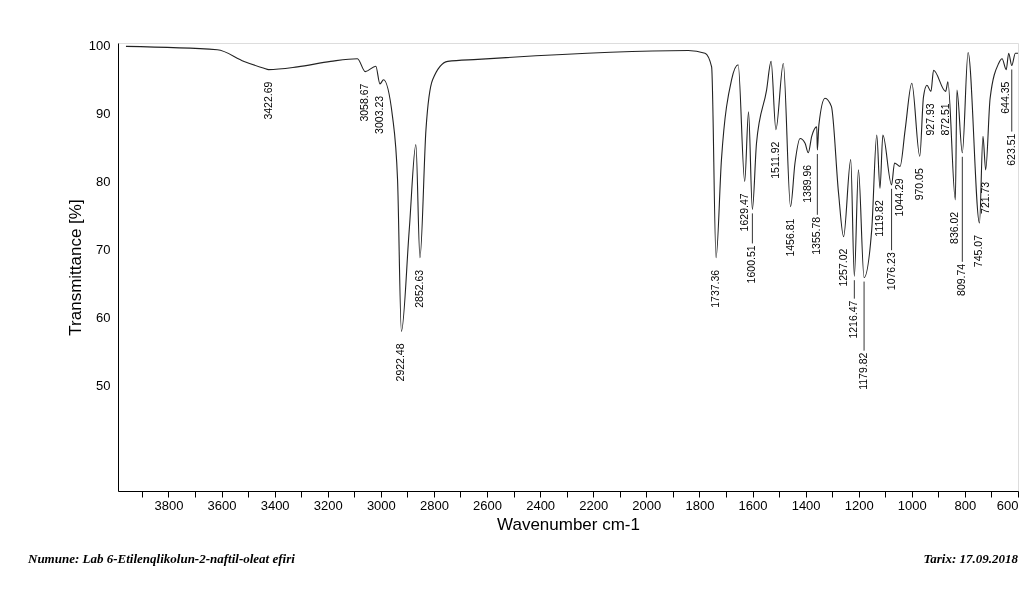  What do you see at coordinates (594, 505) in the screenshot?
I see `x-tick-label: 2200` at bounding box center [594, 505].